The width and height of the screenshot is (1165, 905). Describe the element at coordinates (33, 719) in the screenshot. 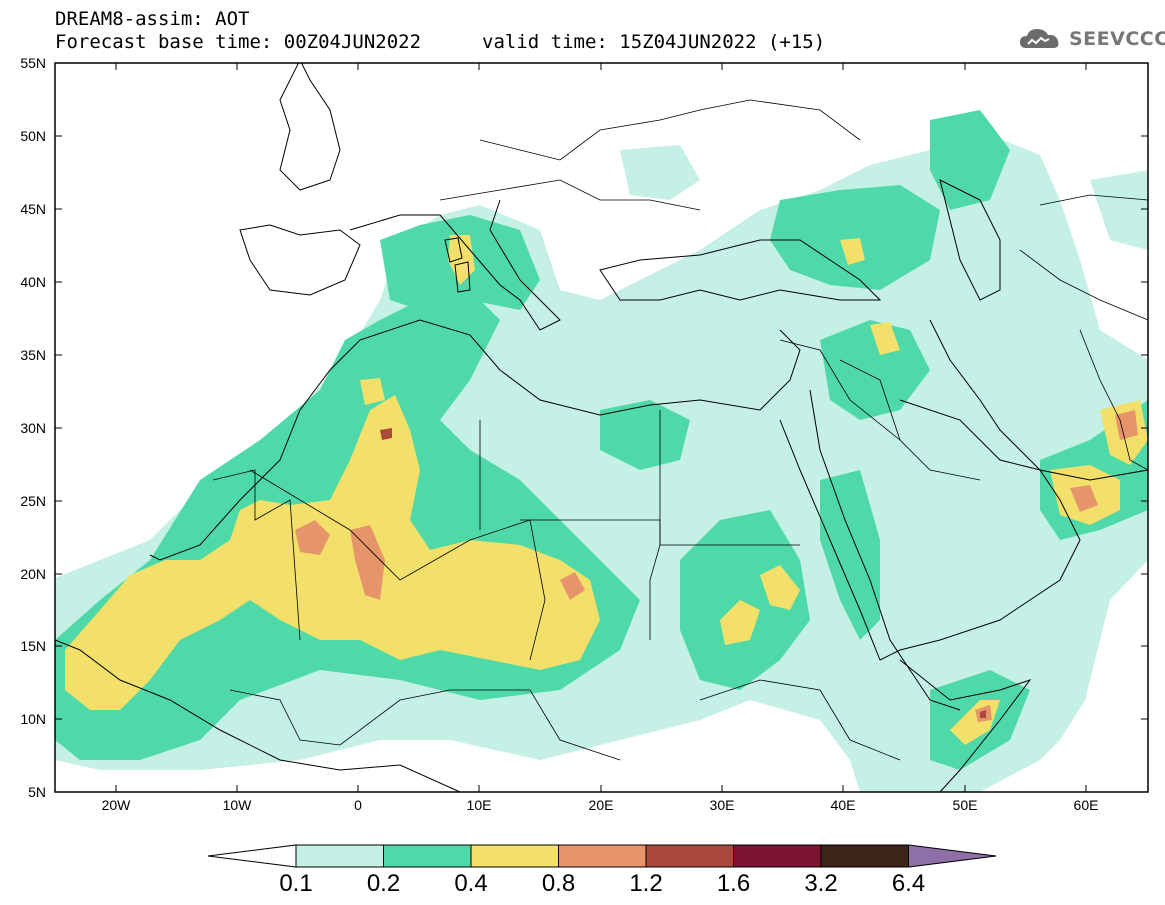

I see `lat-label: 10N` at that location.